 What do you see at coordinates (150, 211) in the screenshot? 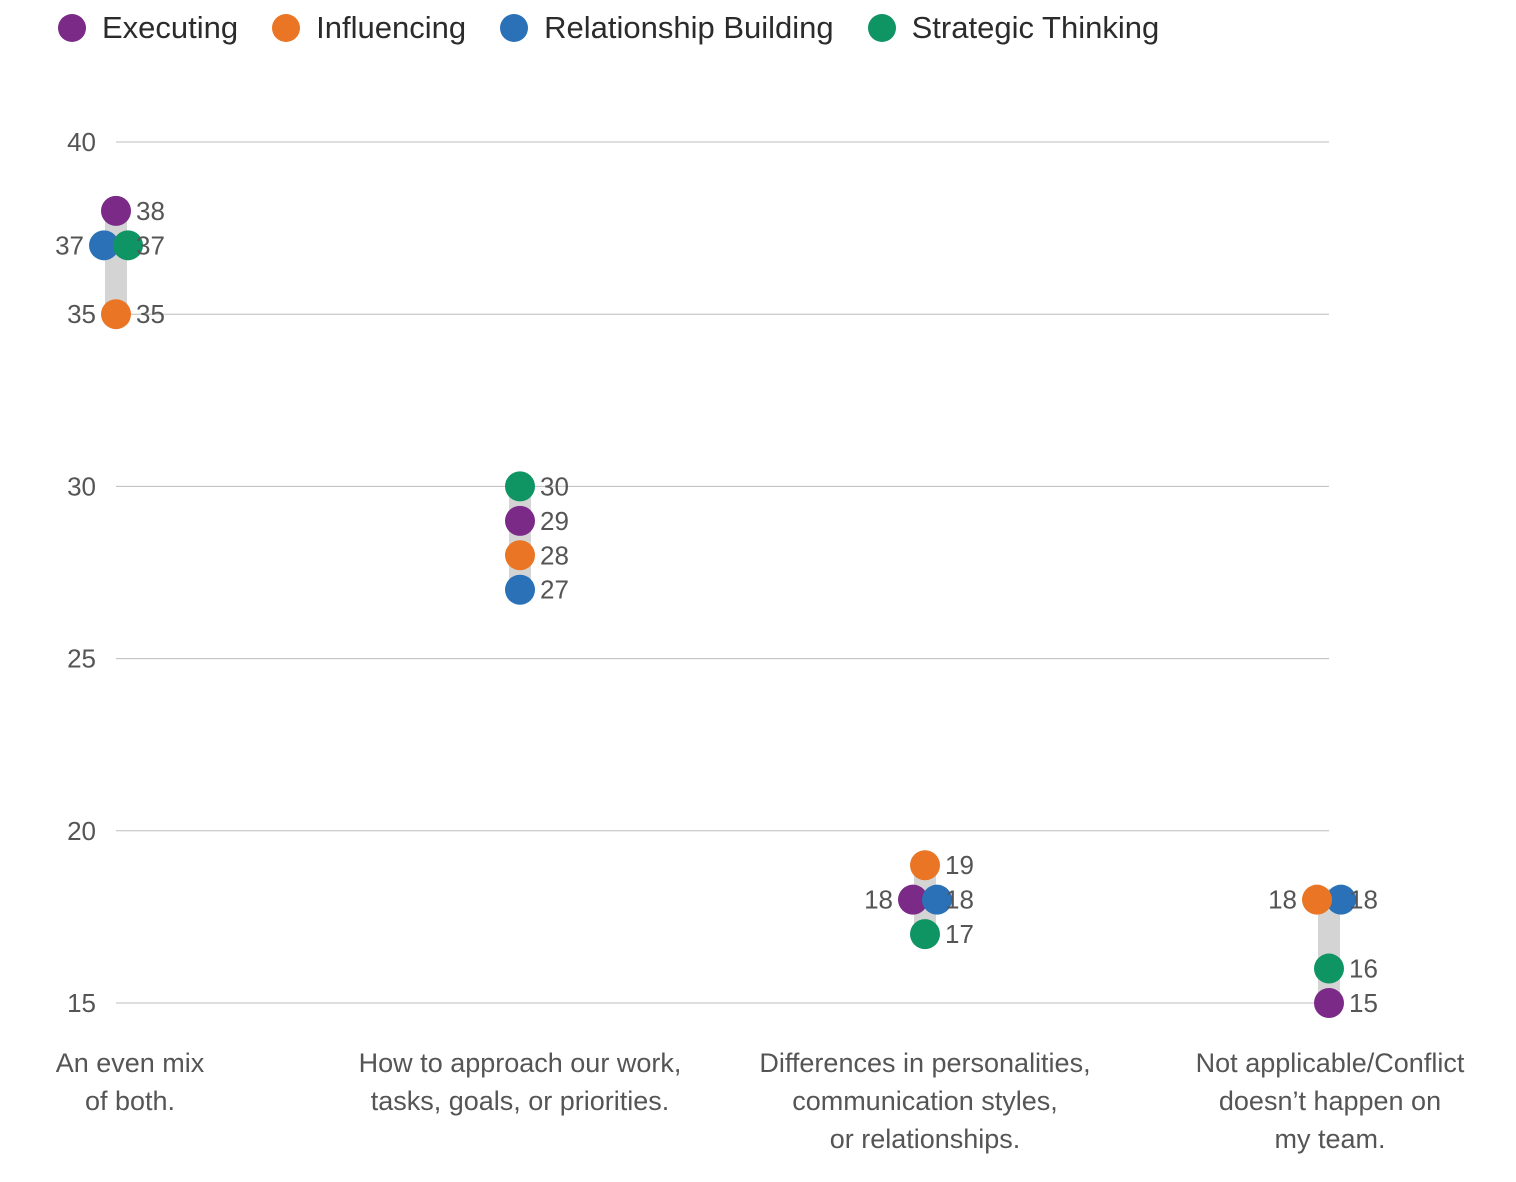
I see `data-label: 38` at bounding box center [150, 211].